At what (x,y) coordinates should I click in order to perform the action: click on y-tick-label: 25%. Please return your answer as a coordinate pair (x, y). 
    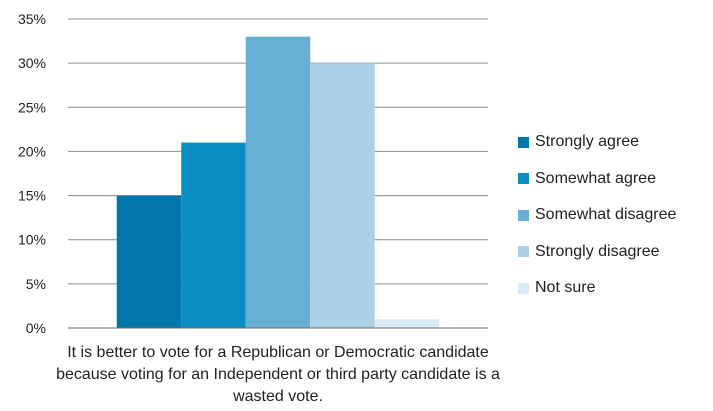
    Looking at the image, I should click on (32, 107).